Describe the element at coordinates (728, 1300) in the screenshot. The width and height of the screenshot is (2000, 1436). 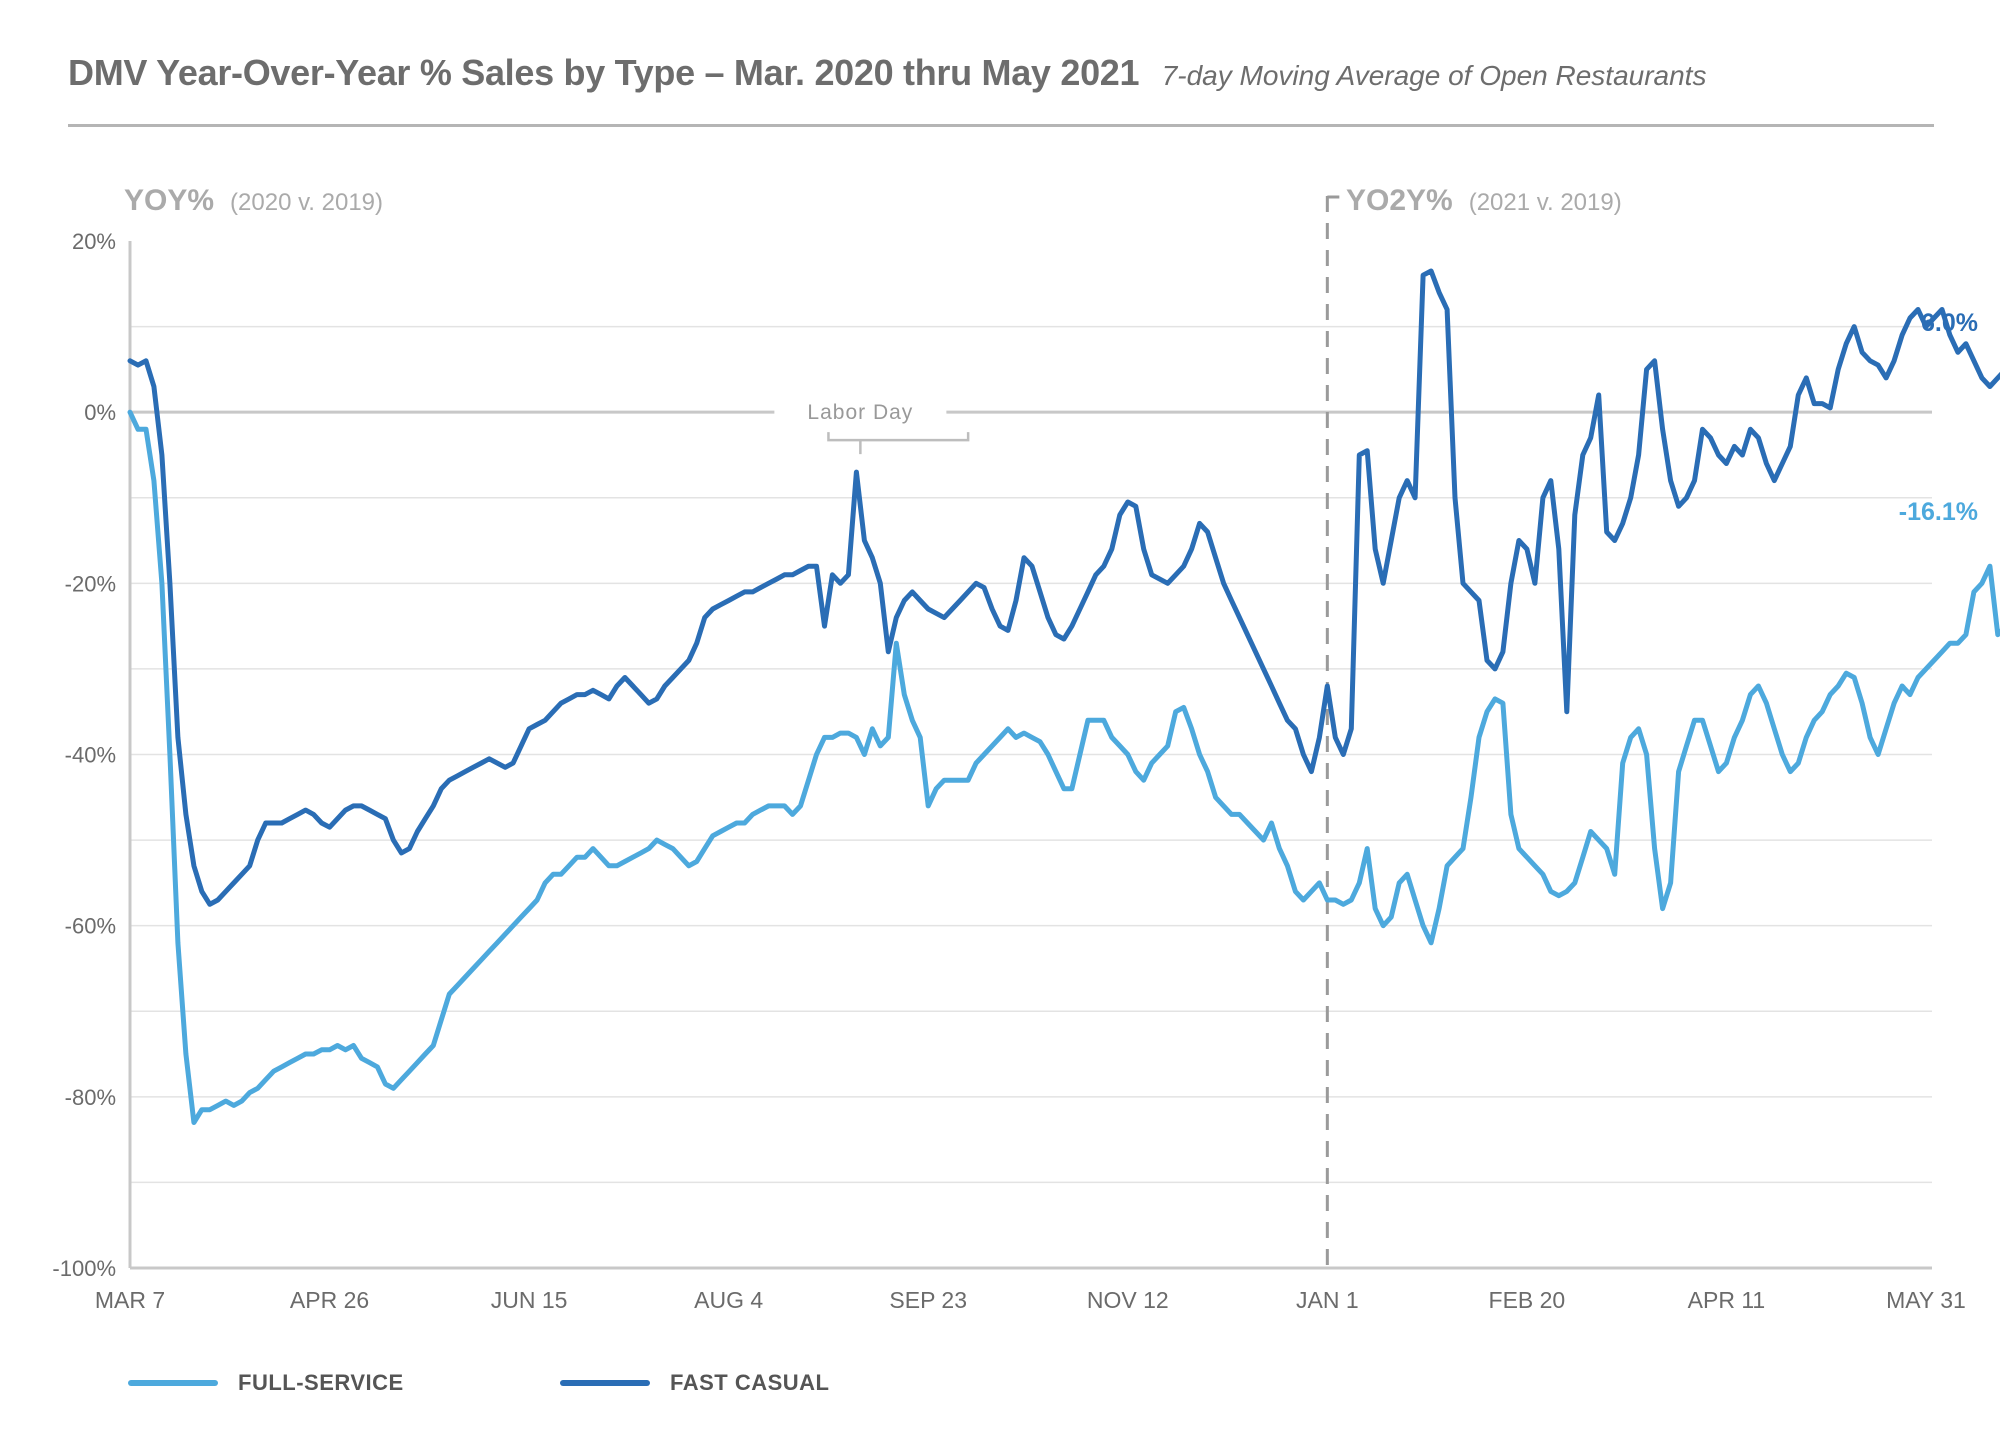
I see `x-tick-label: AUG 4` at that location.